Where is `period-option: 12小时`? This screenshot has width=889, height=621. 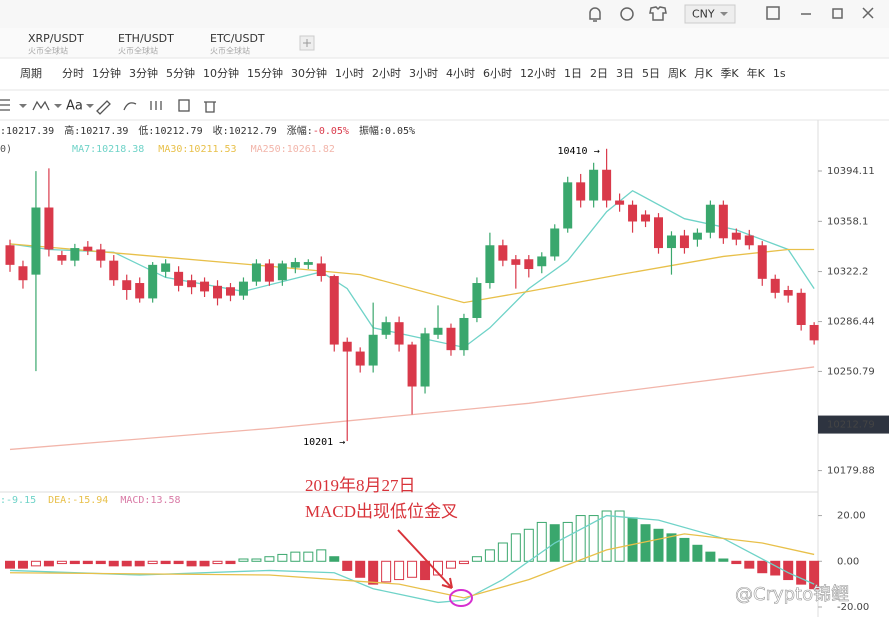
period-option: 12小时 is located at coordinates (538, 73).